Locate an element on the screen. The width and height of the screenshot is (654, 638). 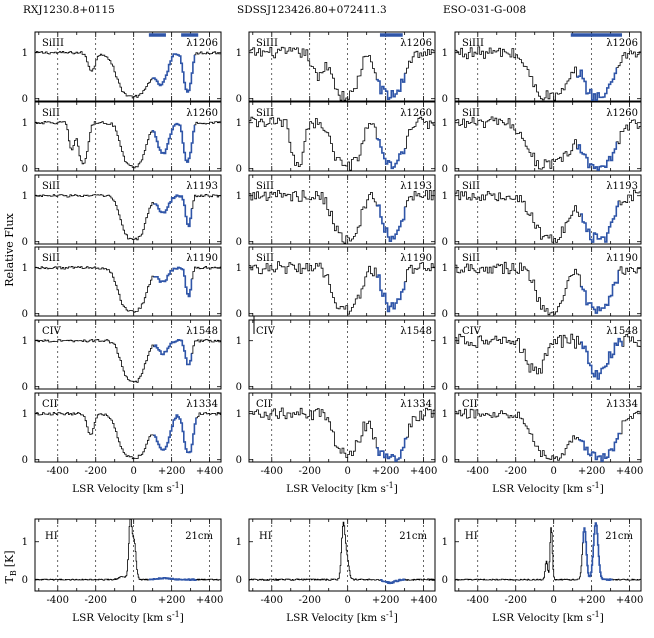
ion-label: CIV is located at coordinates (472, 331).